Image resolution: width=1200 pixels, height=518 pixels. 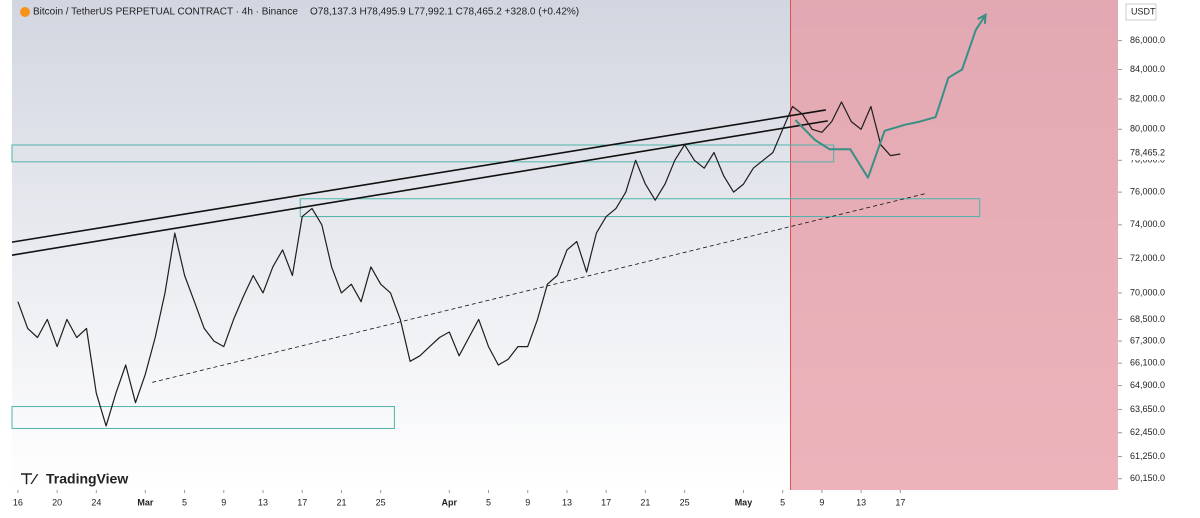 What do you see at coordinates (25, 12) in the screenshot?
I see `coin-icon` at bounding box center [25, 12].